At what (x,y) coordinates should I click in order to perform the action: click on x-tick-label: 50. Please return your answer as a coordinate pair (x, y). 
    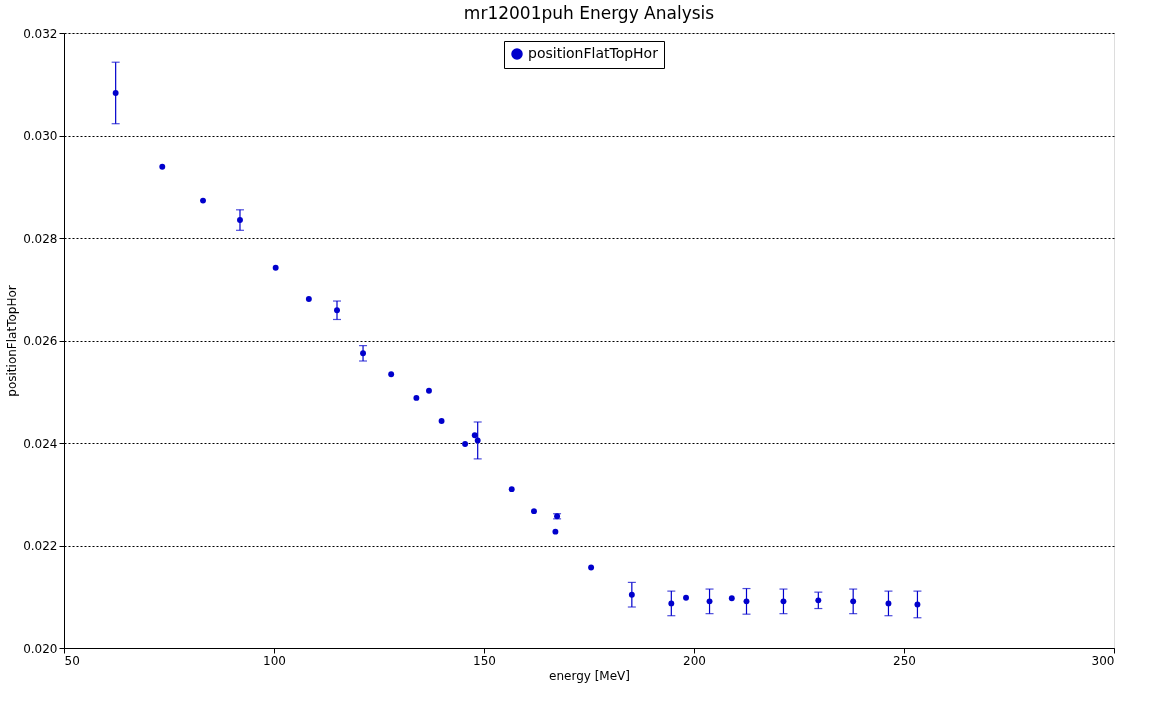
    Looking at the image, I should click on (72, 660).